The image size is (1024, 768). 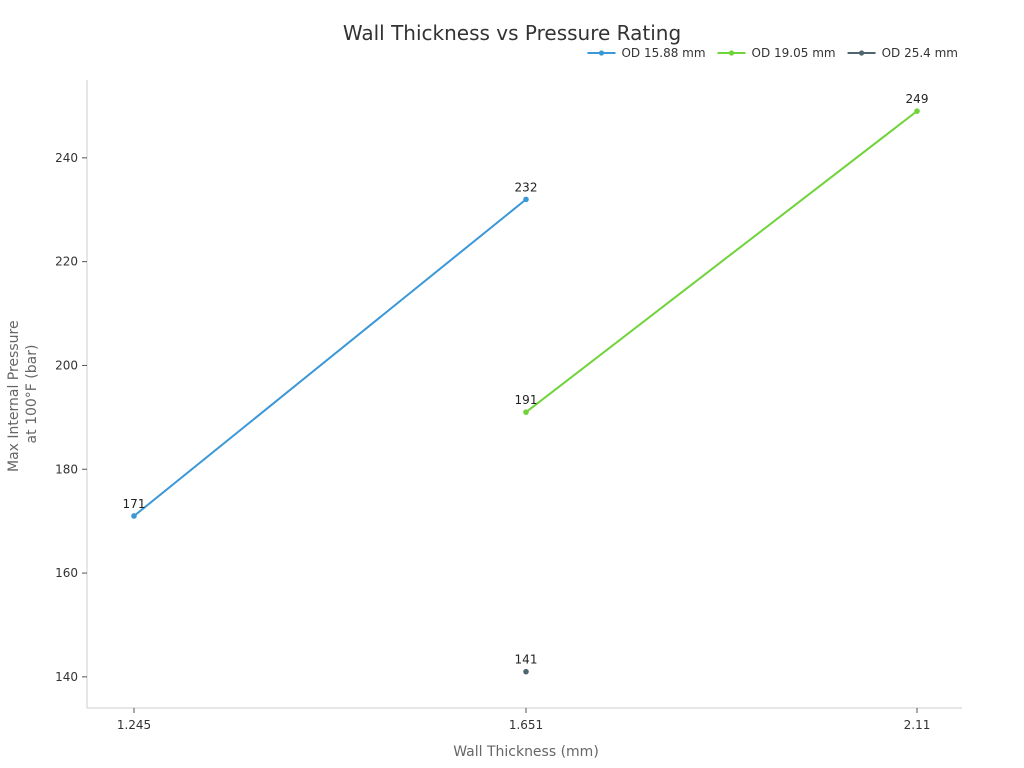 What do you see at coordinates (134, 725) in the screenshot?
I see `x-tick-label: 1.245` at bounding box center [134, 725].